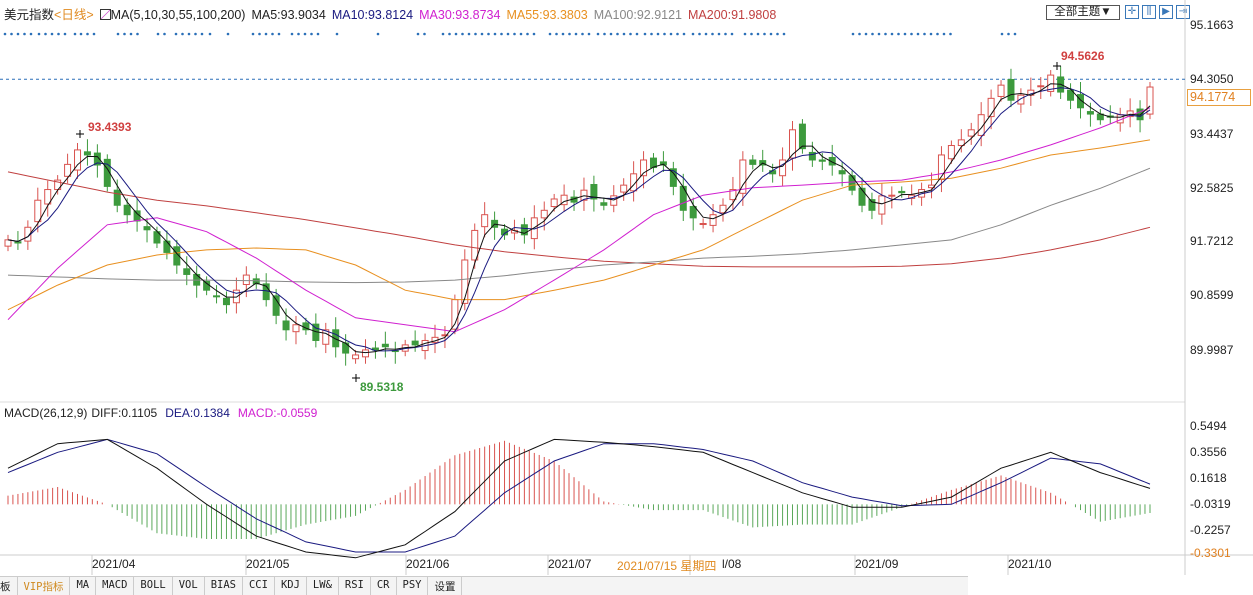  Describe the element at coordinates (1208, 452) in the screenshot. I see `macd-tick: 0.3556` at that location.